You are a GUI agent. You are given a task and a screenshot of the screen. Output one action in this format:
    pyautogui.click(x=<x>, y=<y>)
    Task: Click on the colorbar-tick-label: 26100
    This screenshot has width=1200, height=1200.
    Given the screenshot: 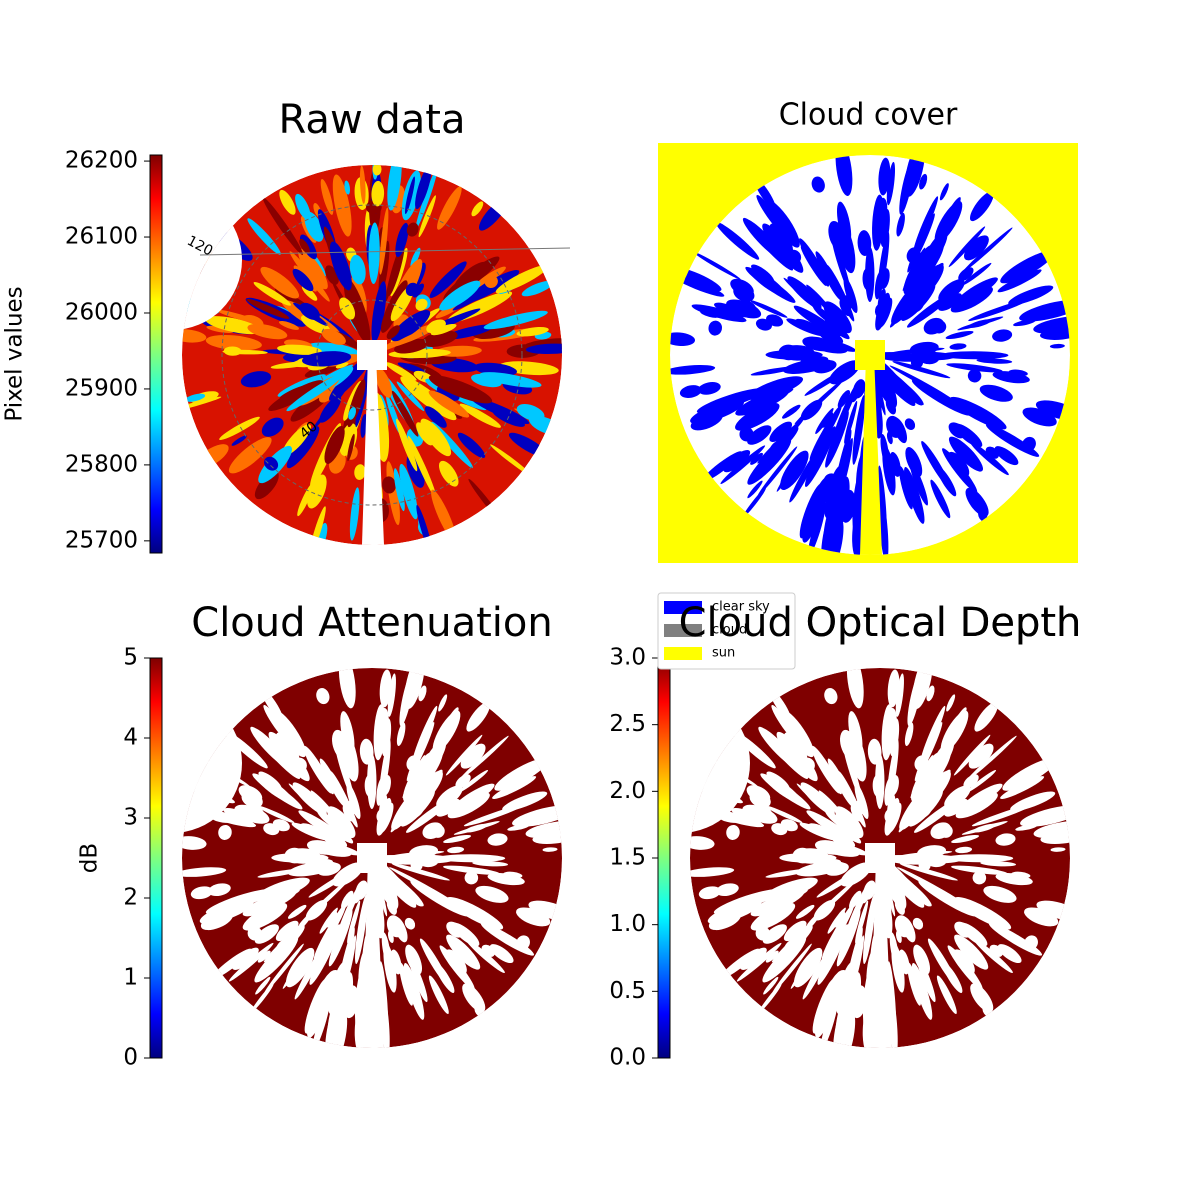 What is the action you would take?
    pyautogui.click(x=101, y=237)
    